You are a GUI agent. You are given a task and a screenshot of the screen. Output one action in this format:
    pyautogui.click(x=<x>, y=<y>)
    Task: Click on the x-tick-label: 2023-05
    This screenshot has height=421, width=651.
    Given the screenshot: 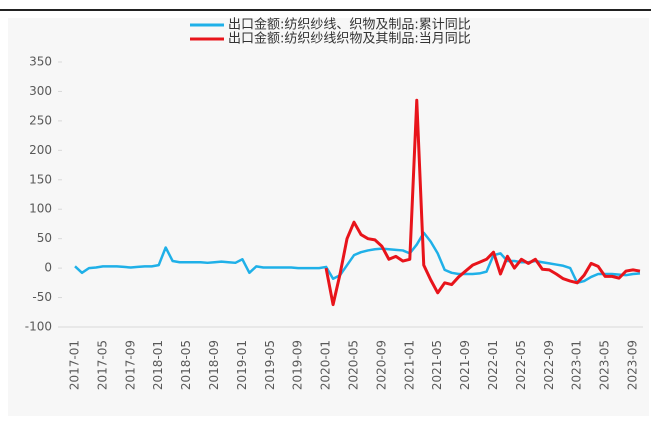 What is the action you would take?
    pyautogui.click(x=605, y=365)
    